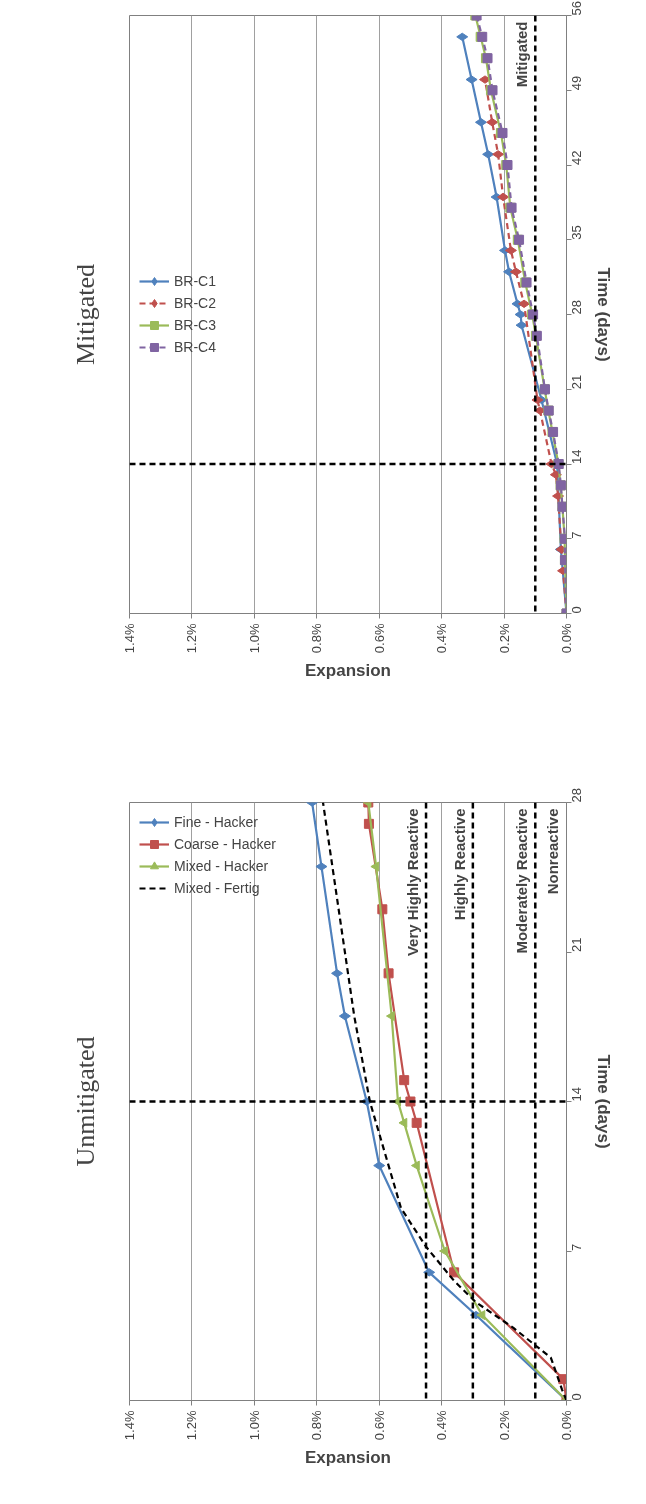 The height and width of the screenshot is (1504, 646). I want to click on legend-label: BR-C2, so click(195, 303).